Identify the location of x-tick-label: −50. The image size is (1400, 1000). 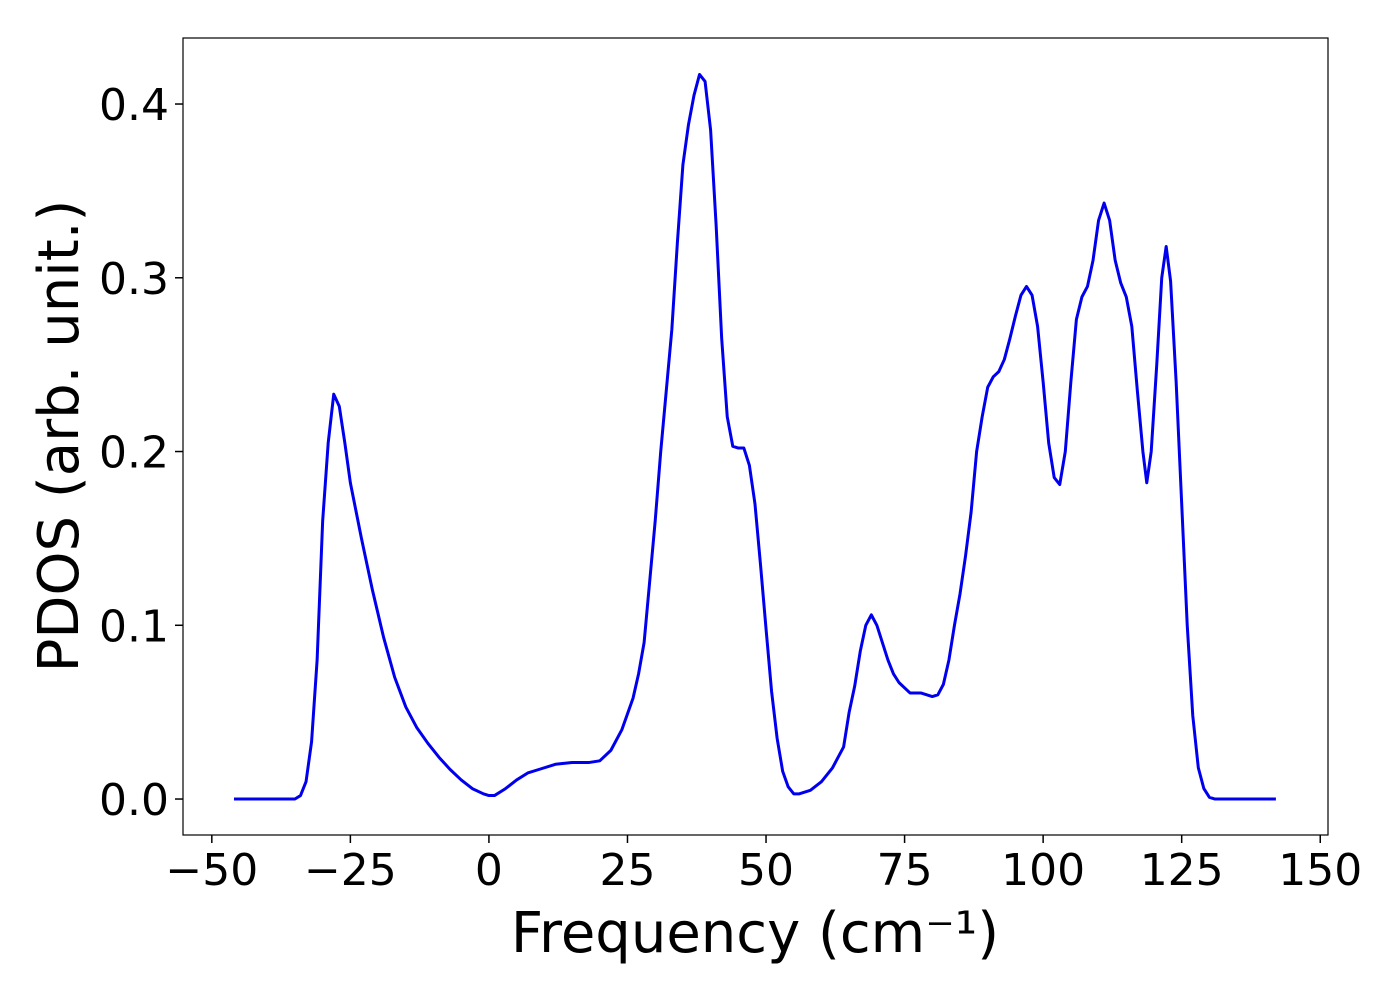
(211, 870).